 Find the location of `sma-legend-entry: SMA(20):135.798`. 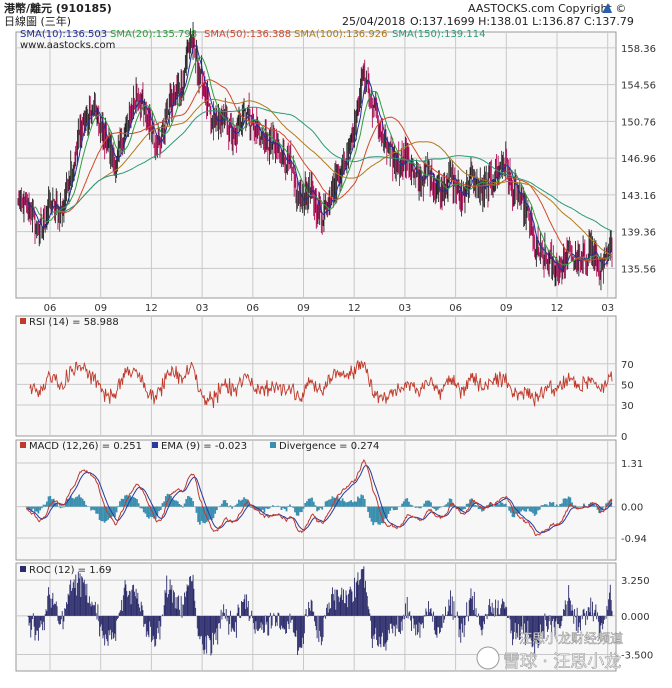

sma-legend-entry: SMA(20):135.798 is located at coordinates (153, 34).